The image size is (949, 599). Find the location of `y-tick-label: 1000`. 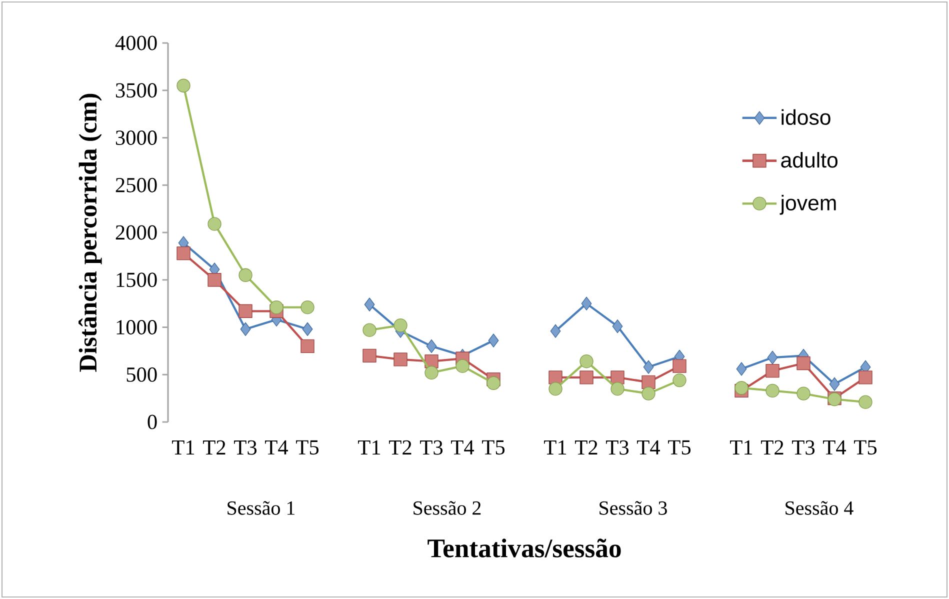

y-tick-label: 1000 is located at coordinates (136, 327).